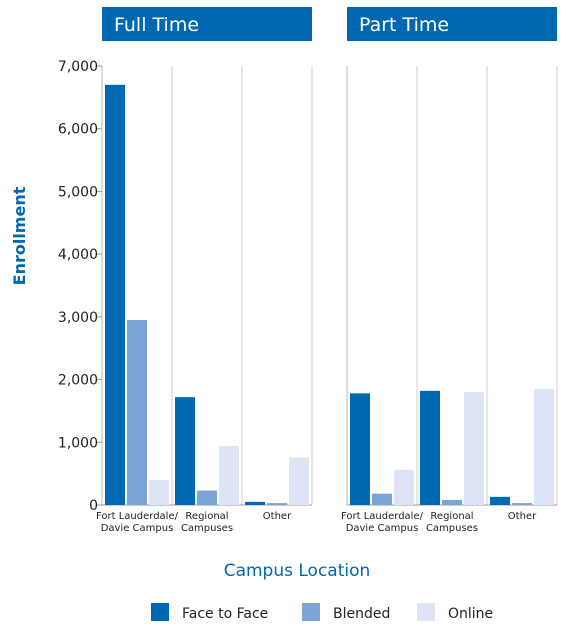  Describe the element at coordinates (78, 443) in the screenshot. I see `y-tick-label: 1,000` at that location.